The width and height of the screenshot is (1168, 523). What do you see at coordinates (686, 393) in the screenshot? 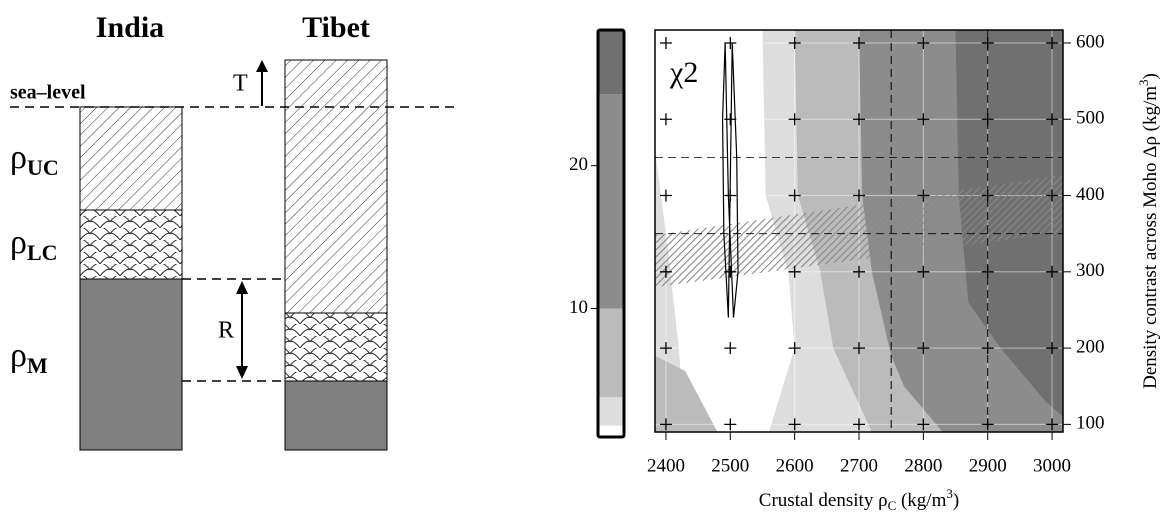
I see `misfit-region` at bounding box center [686, 393].